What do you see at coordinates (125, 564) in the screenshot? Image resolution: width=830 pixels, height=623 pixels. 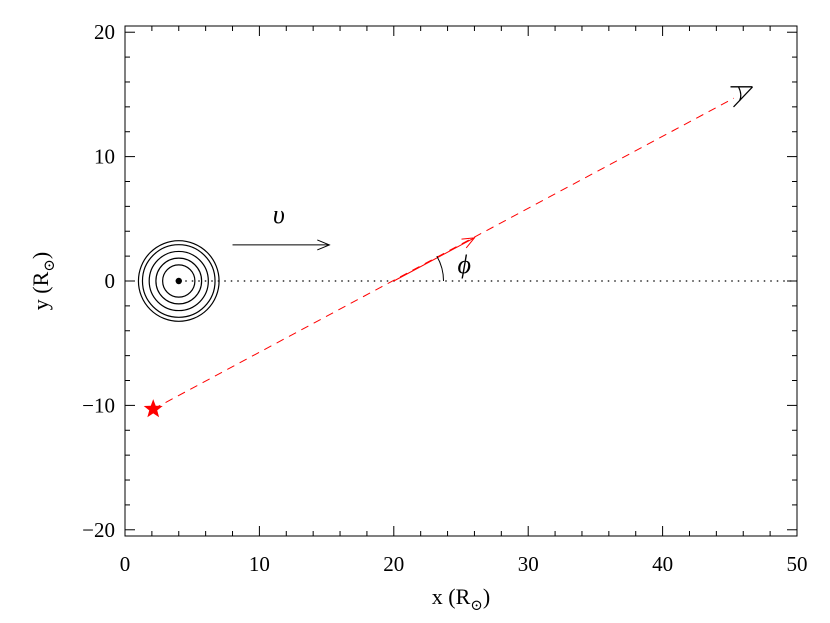 I see `x-tick-label: 0` at bounding box center [125, 564].